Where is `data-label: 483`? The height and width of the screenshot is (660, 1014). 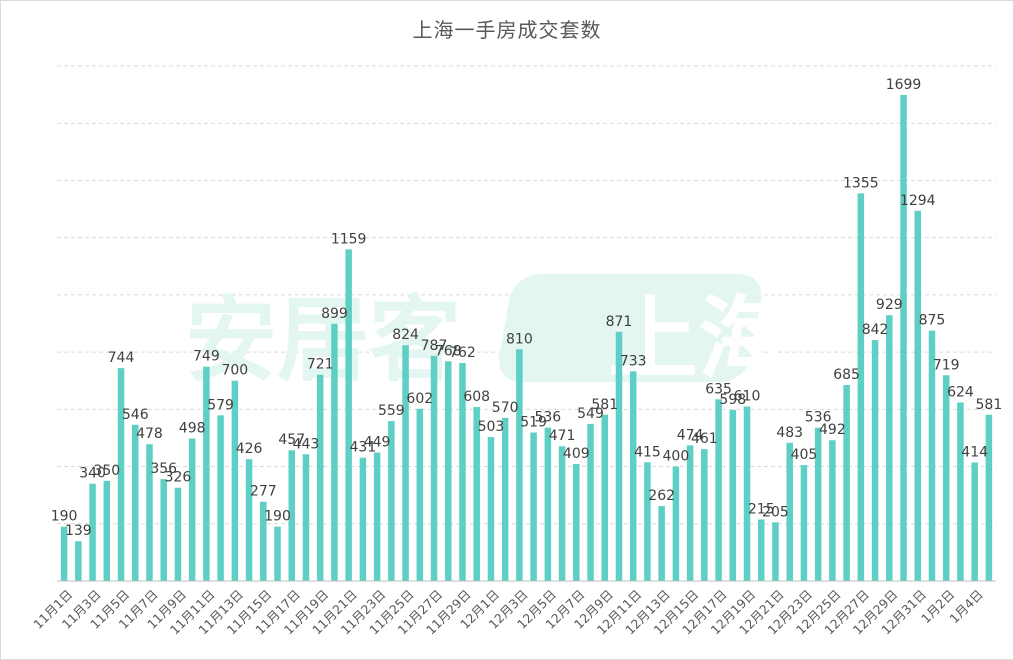 data-label: 483 is located at coordinates (789, 433).